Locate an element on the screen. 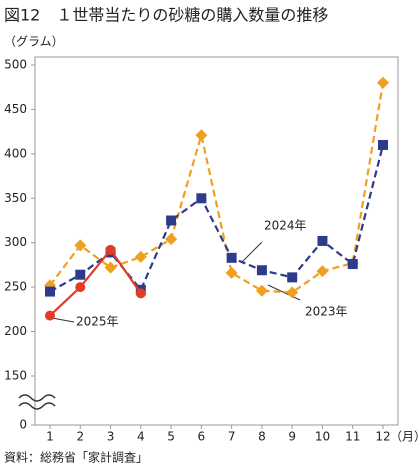  x-tick-label: 4 is located at coordinates (141, 437).